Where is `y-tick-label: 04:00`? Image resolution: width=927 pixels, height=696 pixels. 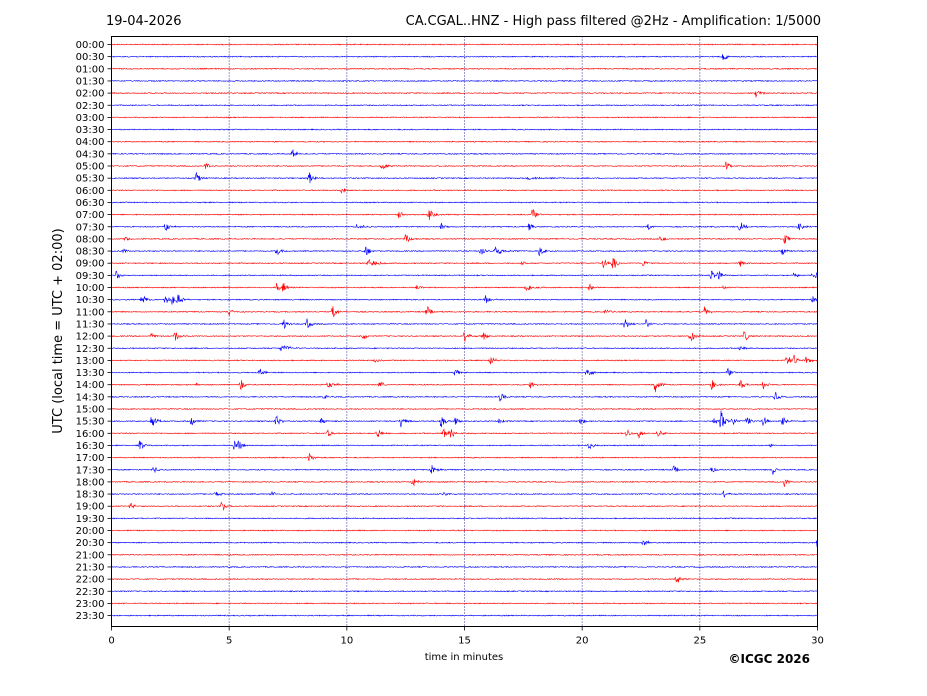
y-tick-label: 04:00 is located at coordinates (90, 142).